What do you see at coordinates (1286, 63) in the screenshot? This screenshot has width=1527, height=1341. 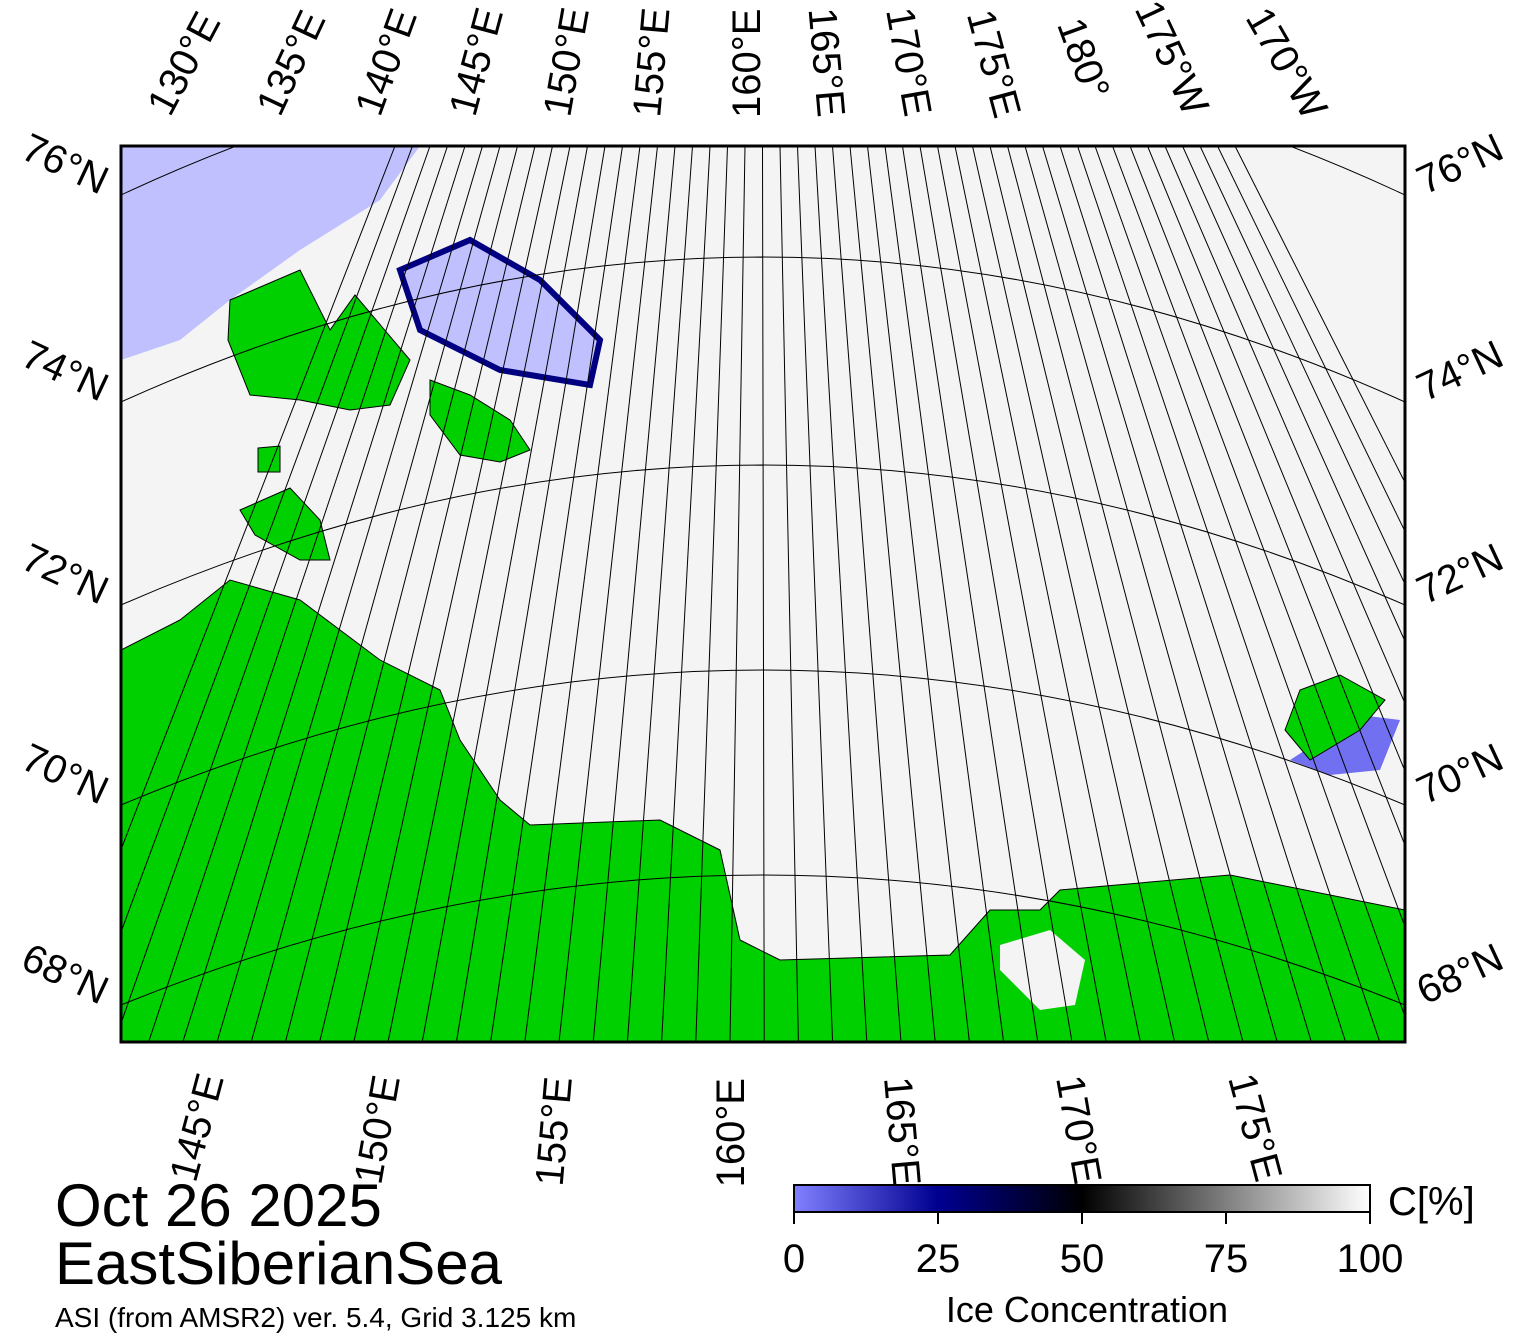 I see `lon-label: 170°W` at bounding box center [1286, 63].